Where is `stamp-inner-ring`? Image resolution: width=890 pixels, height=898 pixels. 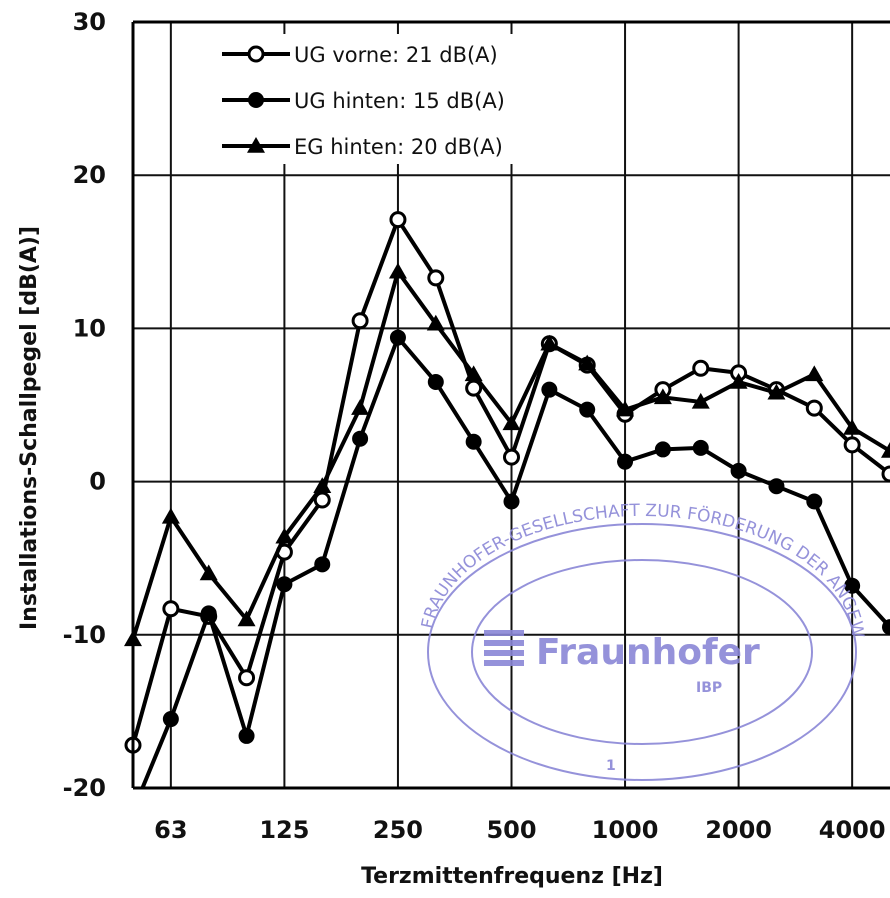
stamp-inner-ring is located at coordinates (642, 652).